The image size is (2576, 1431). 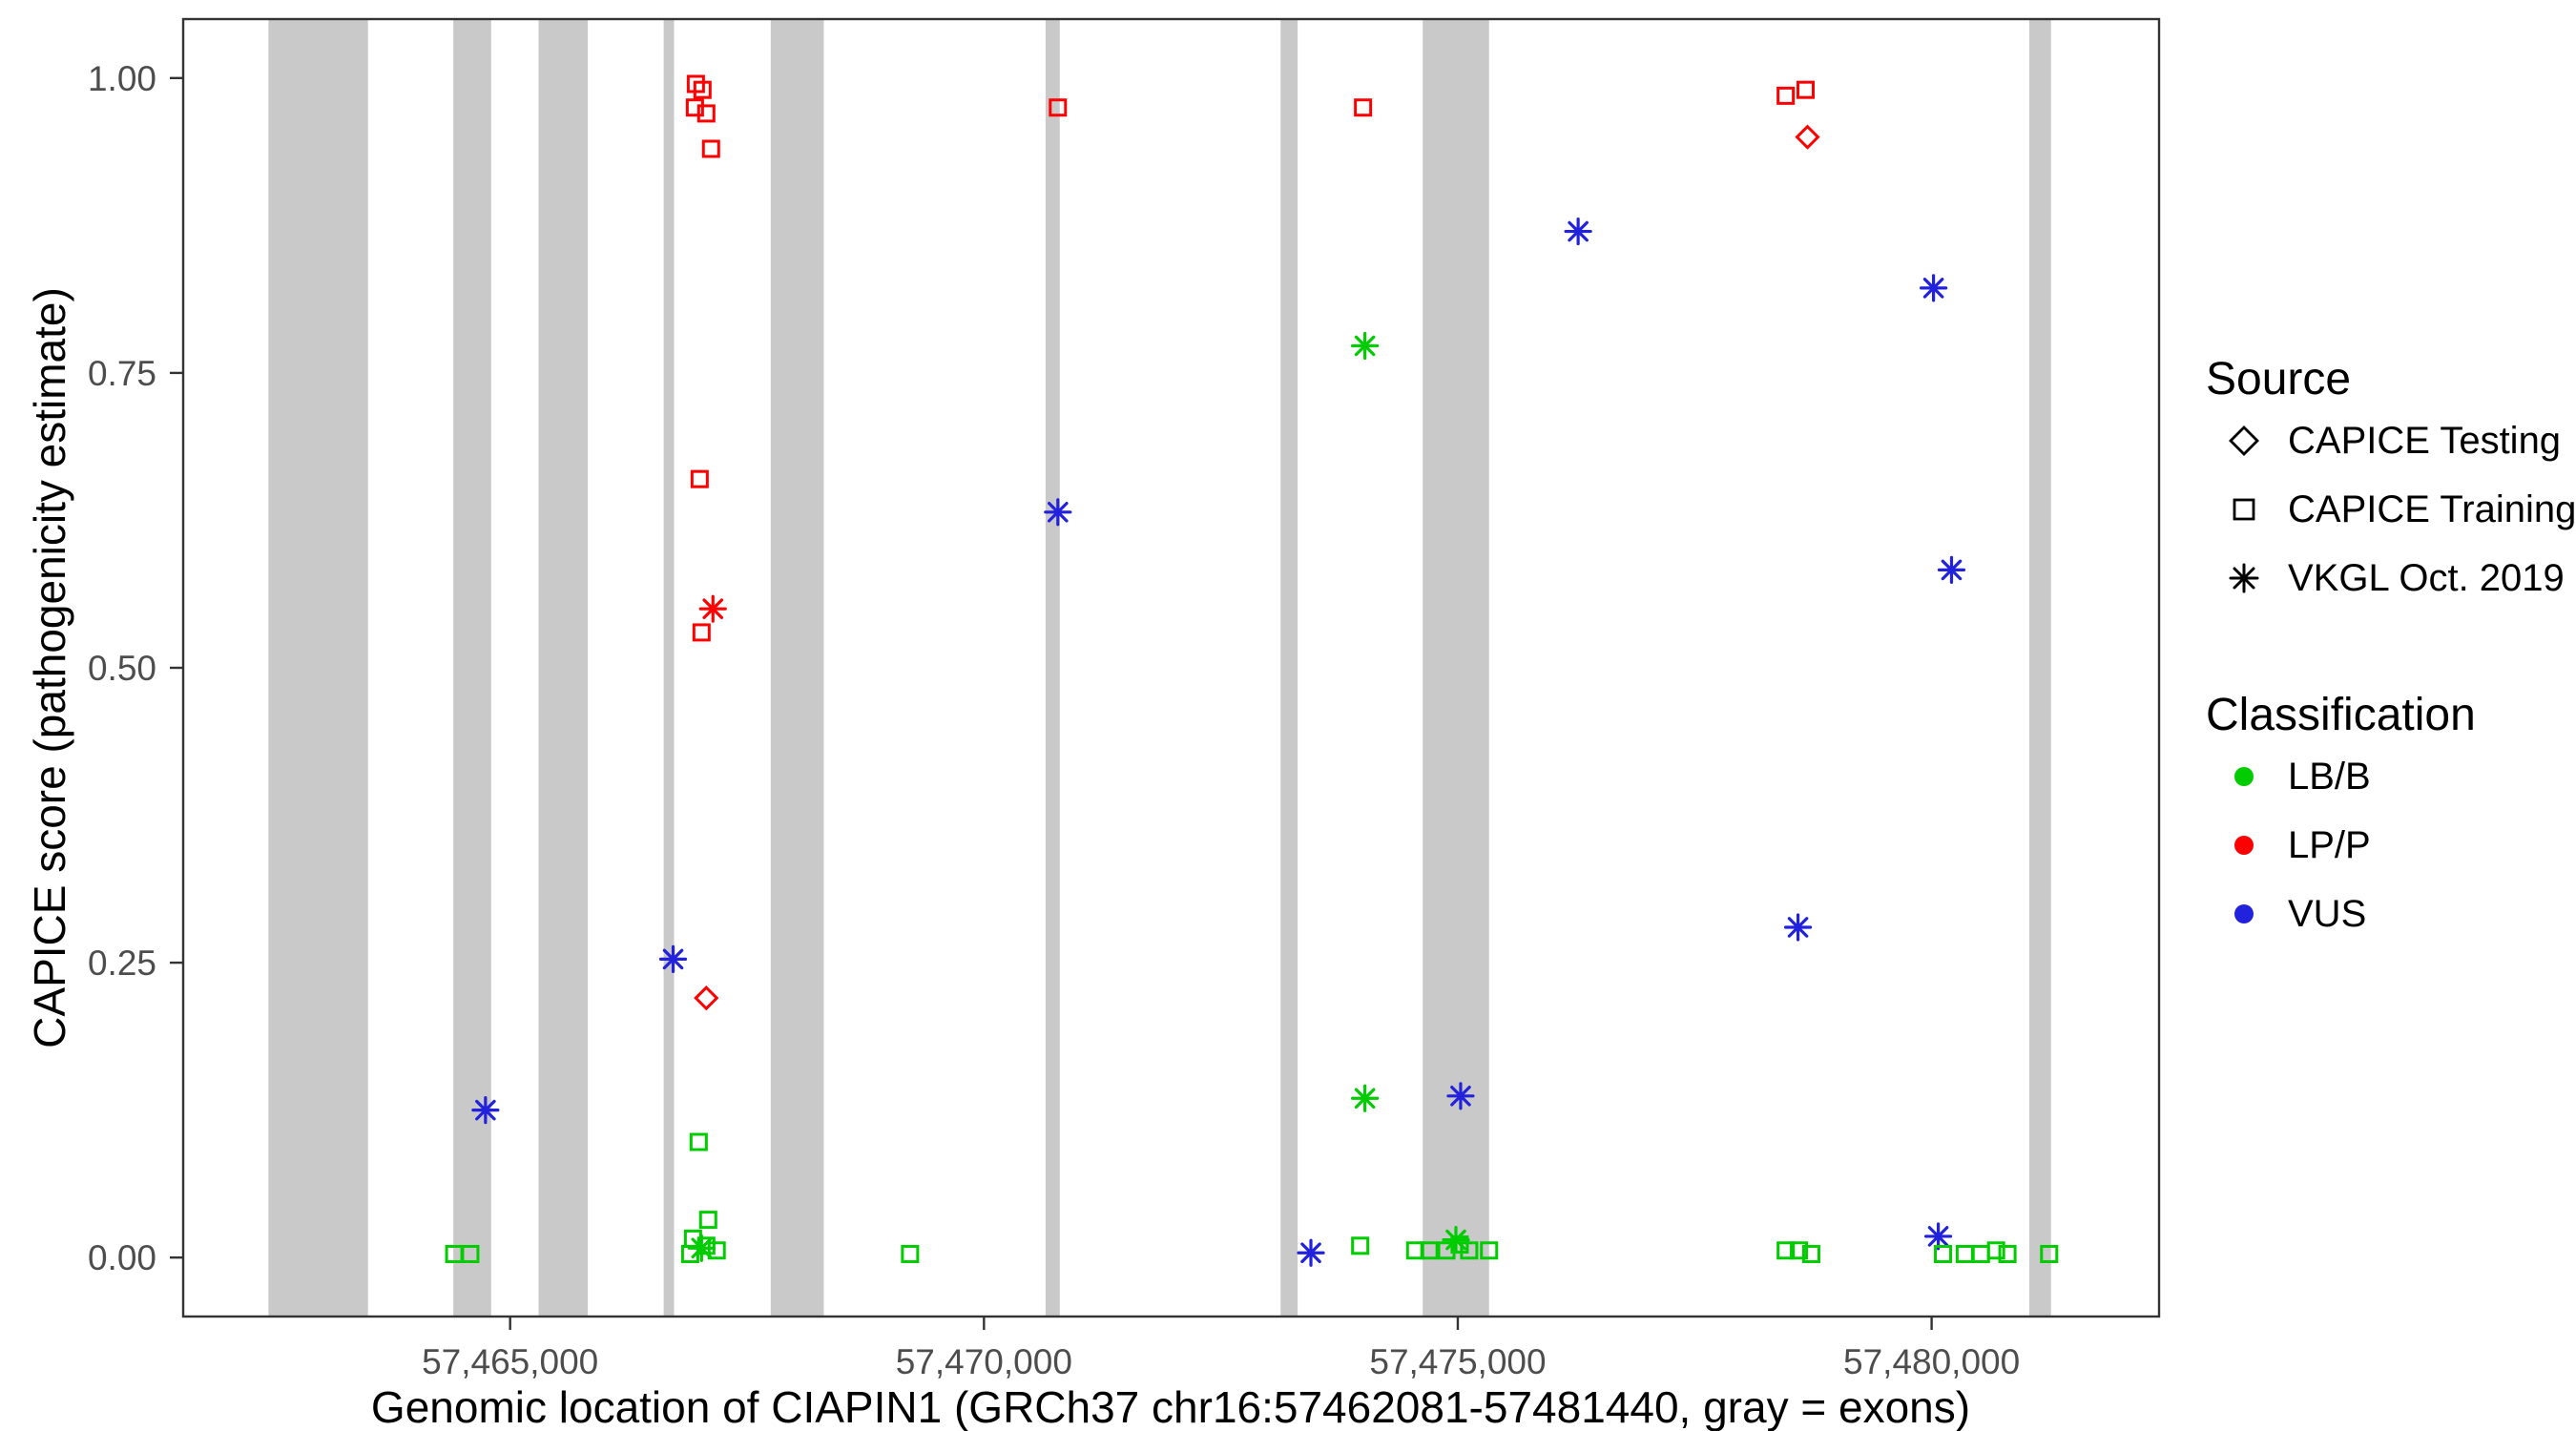 I want to click on legend-item-vkgl: VKGL Oct. 2019, so click(x=2387, y=578).